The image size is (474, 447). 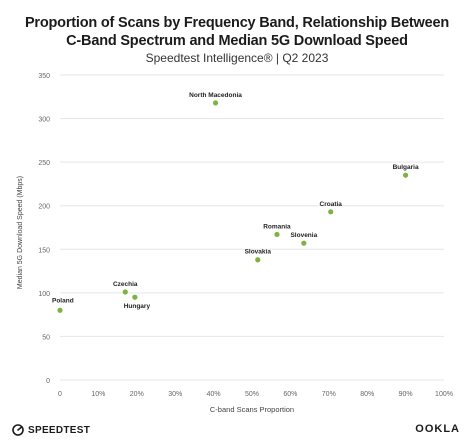 What do you see at coordinates (44, 294) in the screenshot?
I see `y-tick-label: 100` at bounding box center [44, 294].